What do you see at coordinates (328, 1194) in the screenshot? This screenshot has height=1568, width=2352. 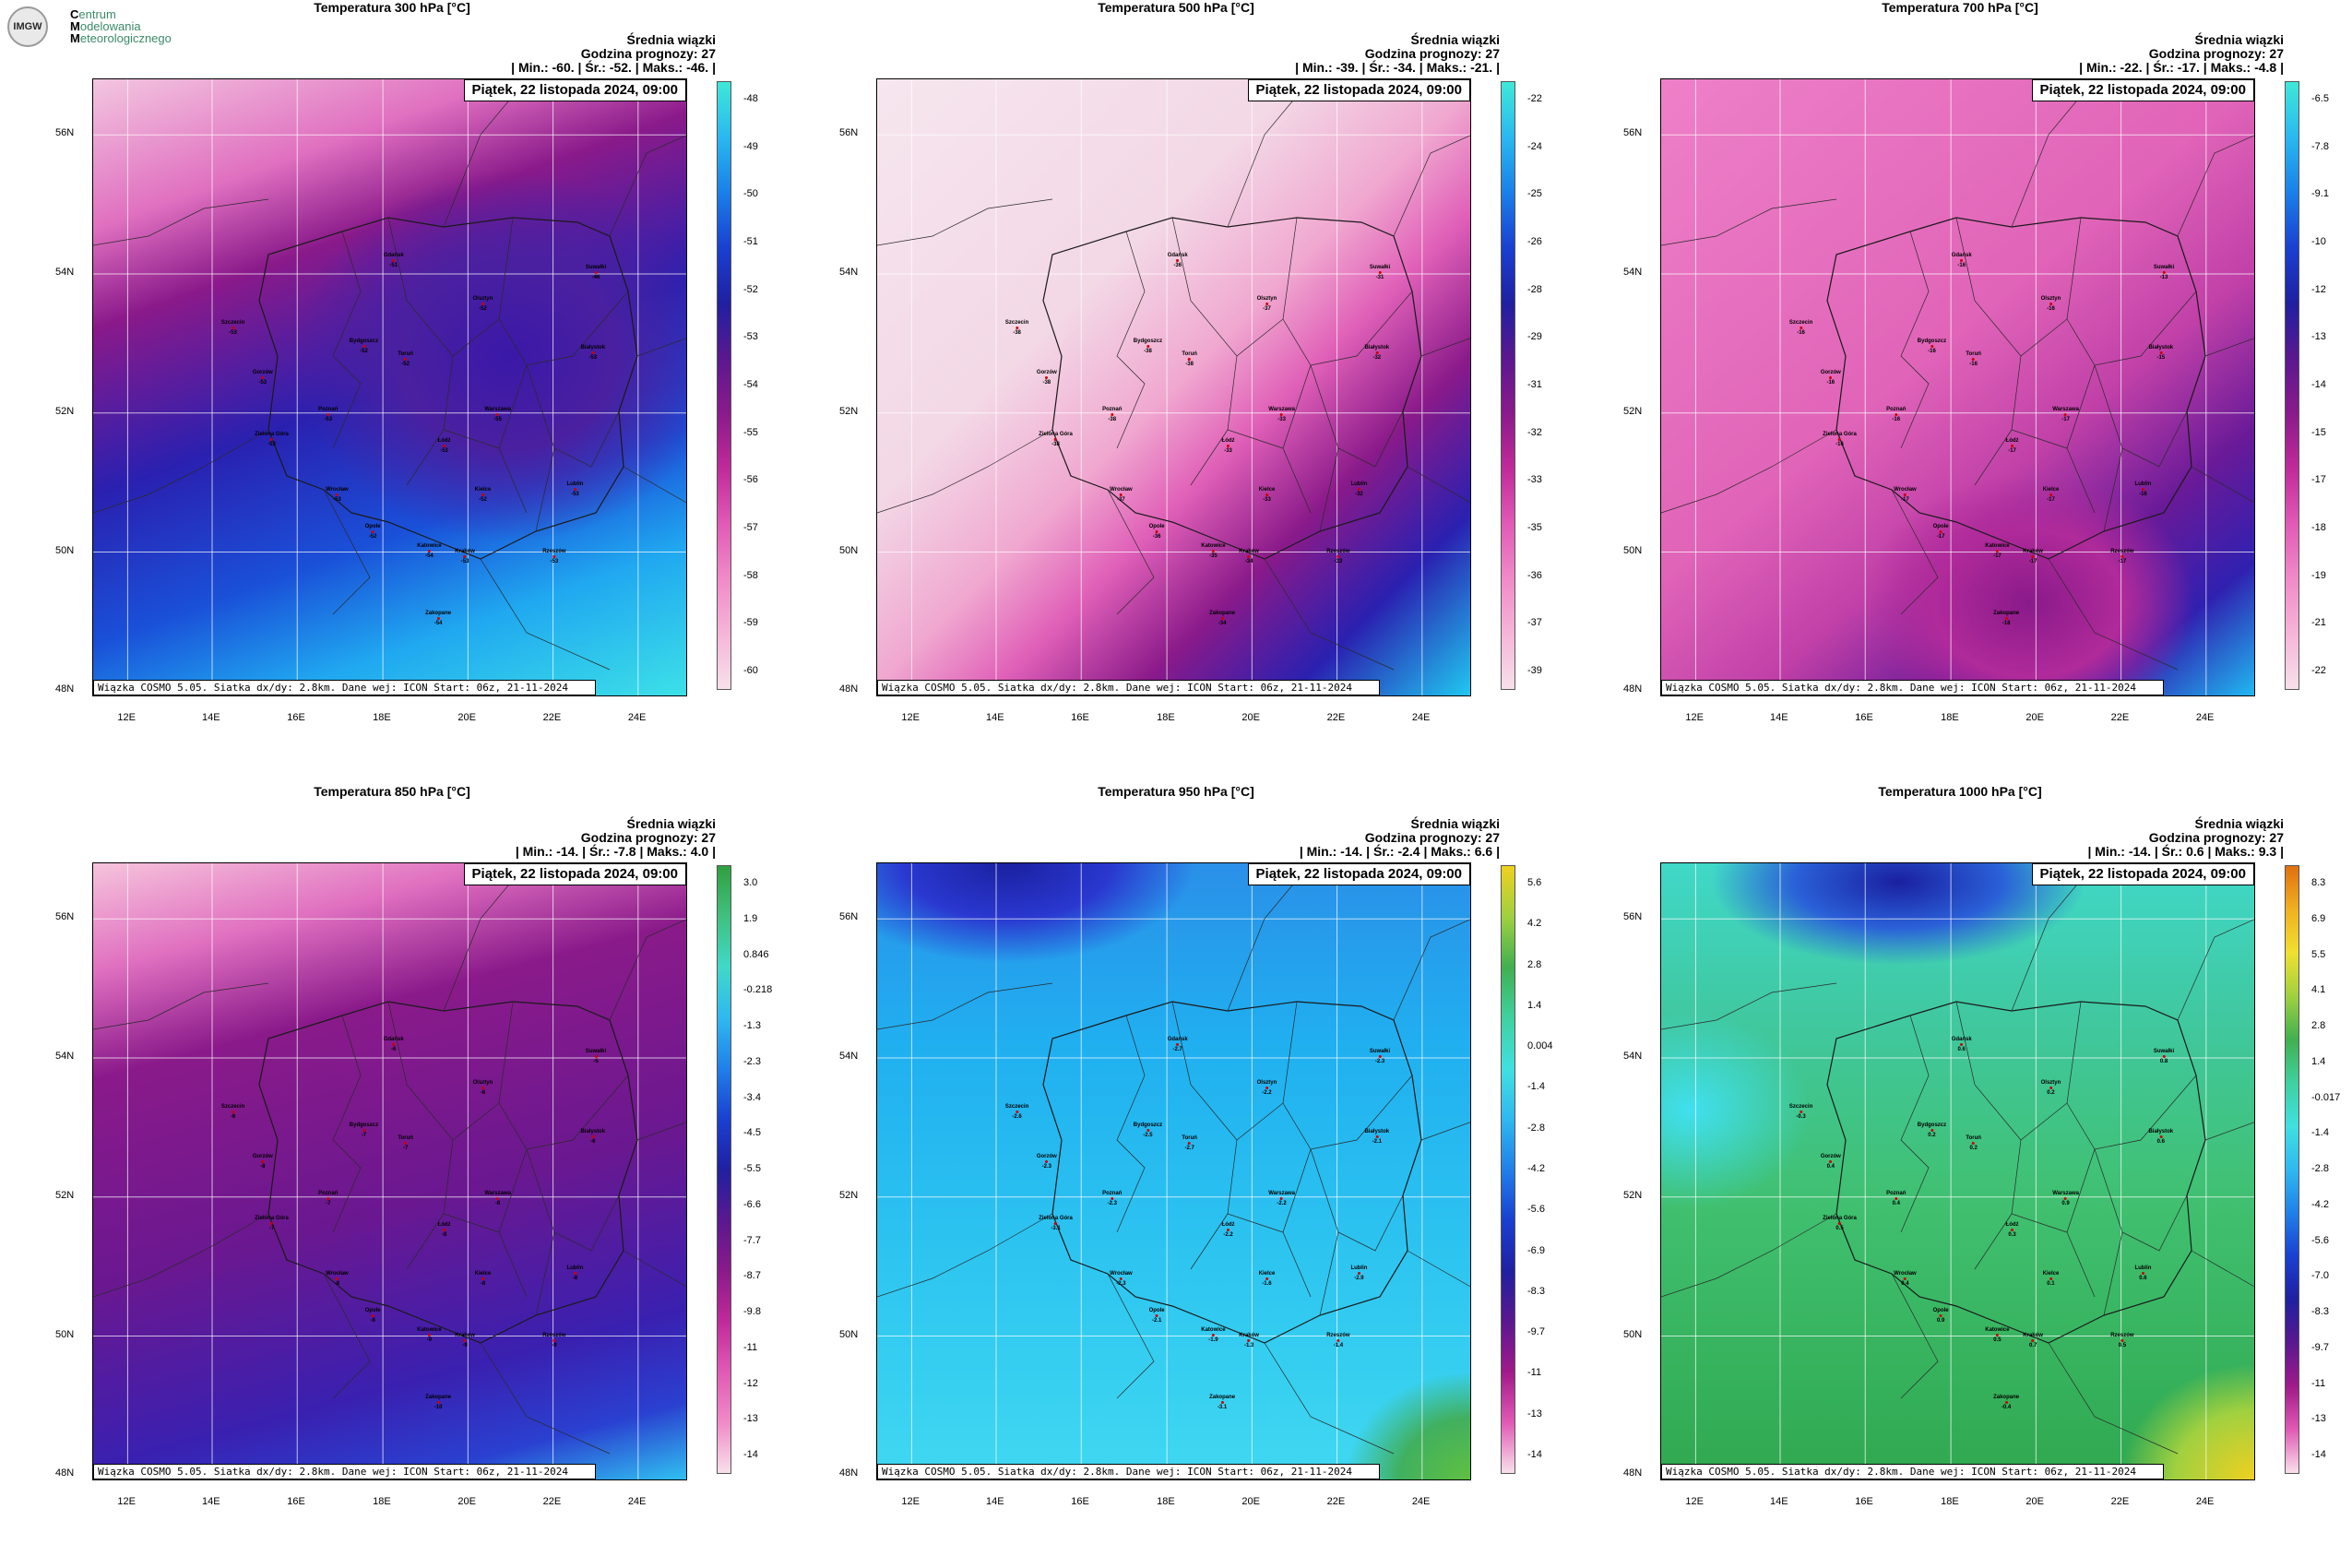 I see `city-name: Poznań` at bounding box center [328, 1194].